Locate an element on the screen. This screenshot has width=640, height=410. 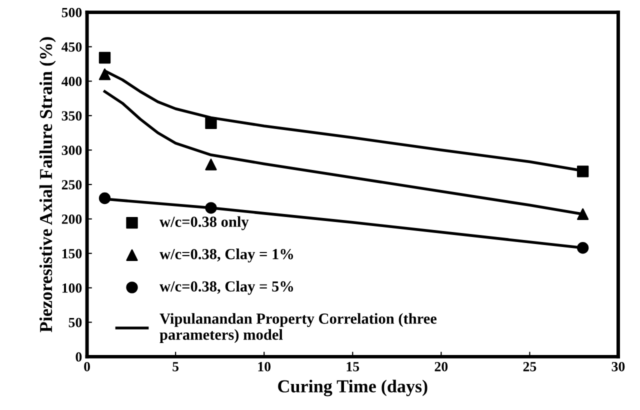
legend-label: w/c=0.38, Clay = 5% is located at coordinates (227, 287).